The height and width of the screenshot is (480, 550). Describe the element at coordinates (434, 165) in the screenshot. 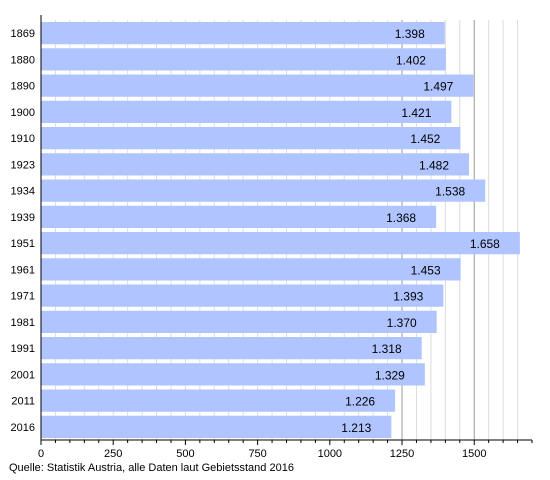

I see `value-label: 1.482` at that location.